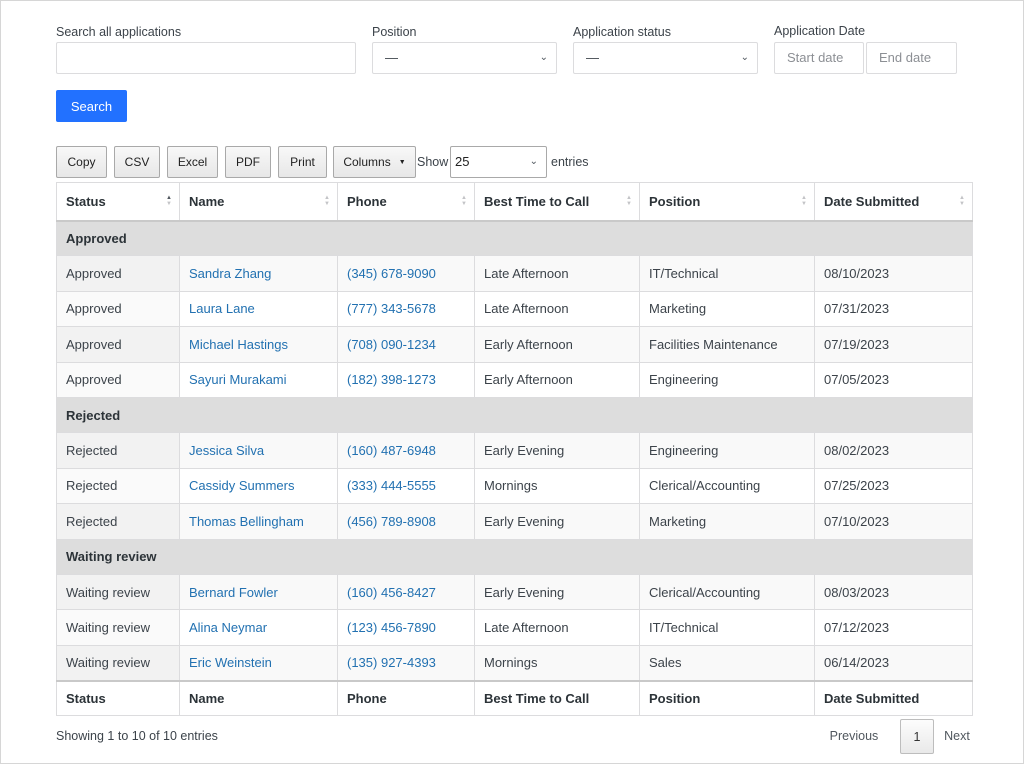  I want to click on columns-button: Columns ▼, so click(374, 162).